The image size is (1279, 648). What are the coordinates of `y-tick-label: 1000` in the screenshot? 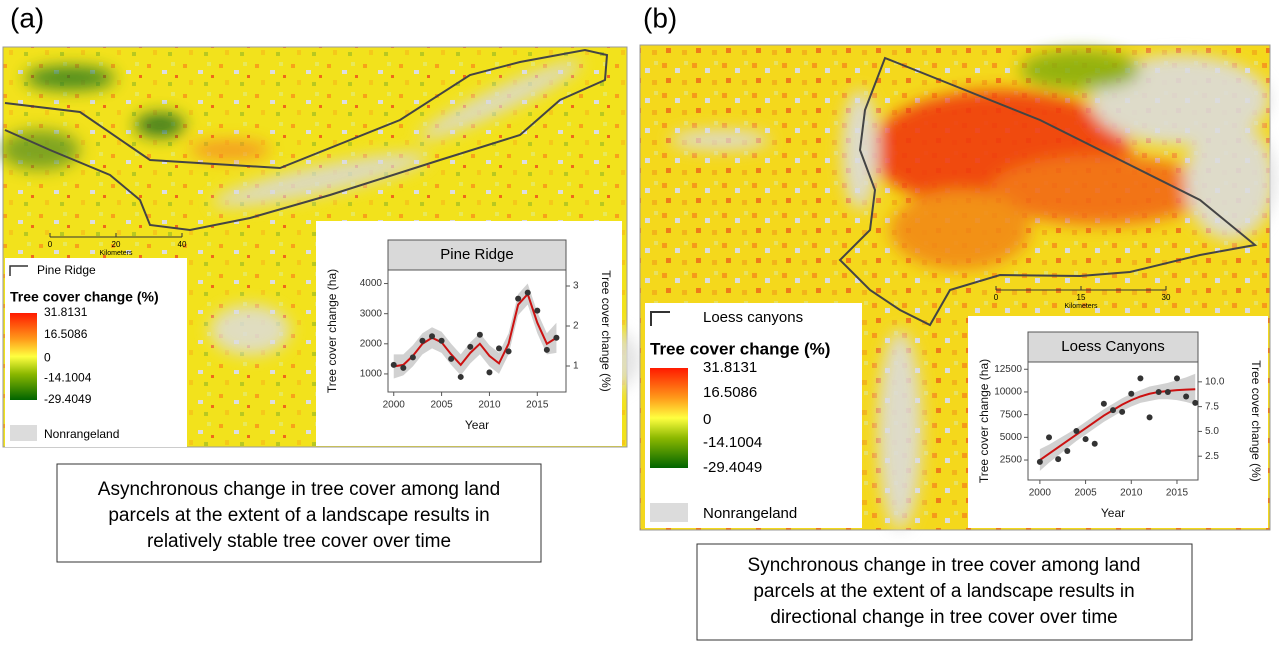 It's located at (371, 374).